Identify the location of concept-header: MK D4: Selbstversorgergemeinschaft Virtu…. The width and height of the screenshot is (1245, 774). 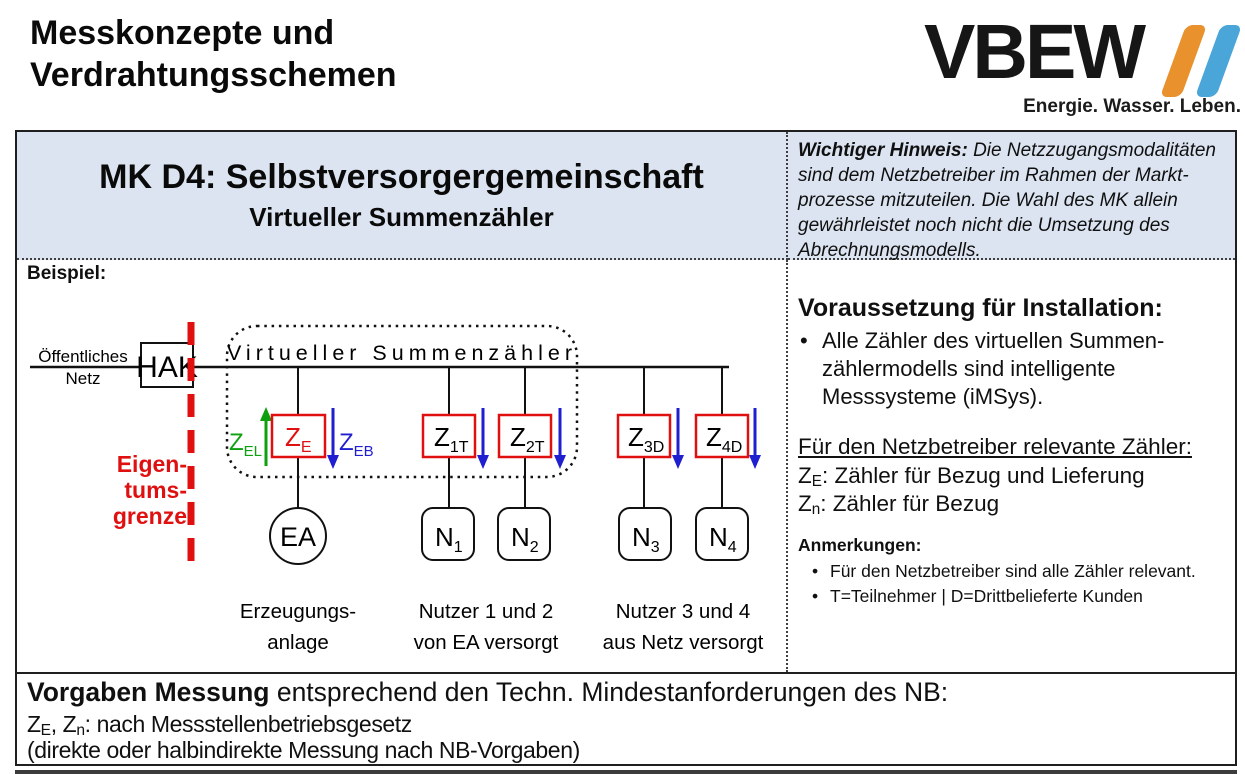
(402, 196).